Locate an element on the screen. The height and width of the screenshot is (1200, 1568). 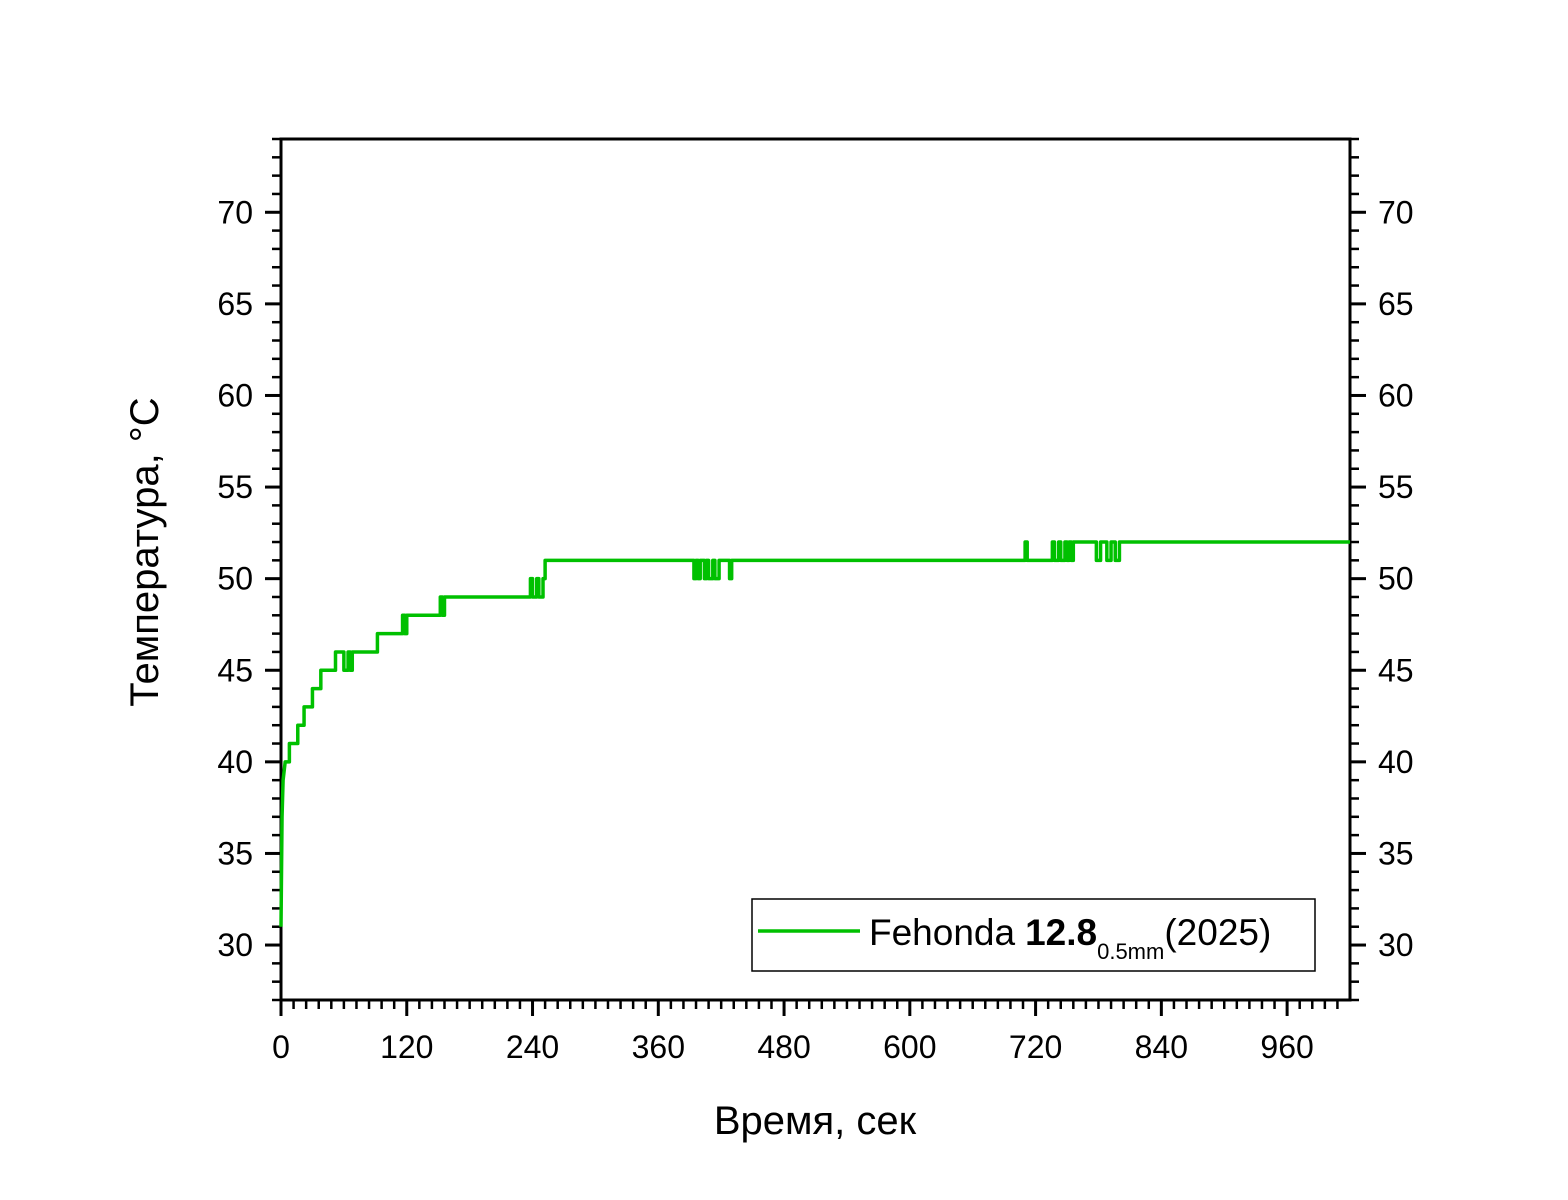
y-tick-label-right: 40 is located at coordinates (1396, 762).